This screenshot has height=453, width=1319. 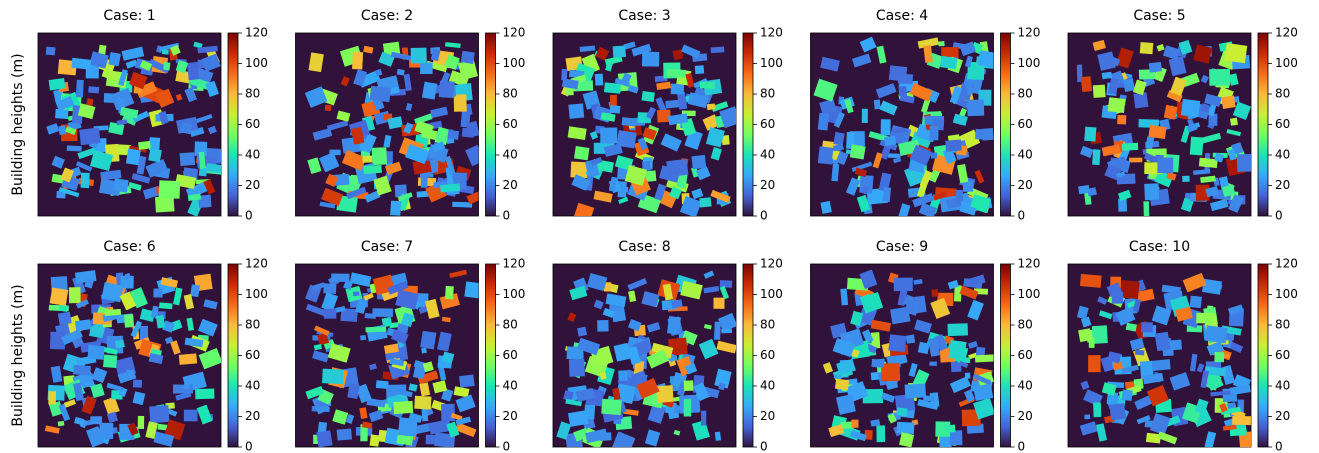 I want to click on colorbar, so click(x=748, y=355).